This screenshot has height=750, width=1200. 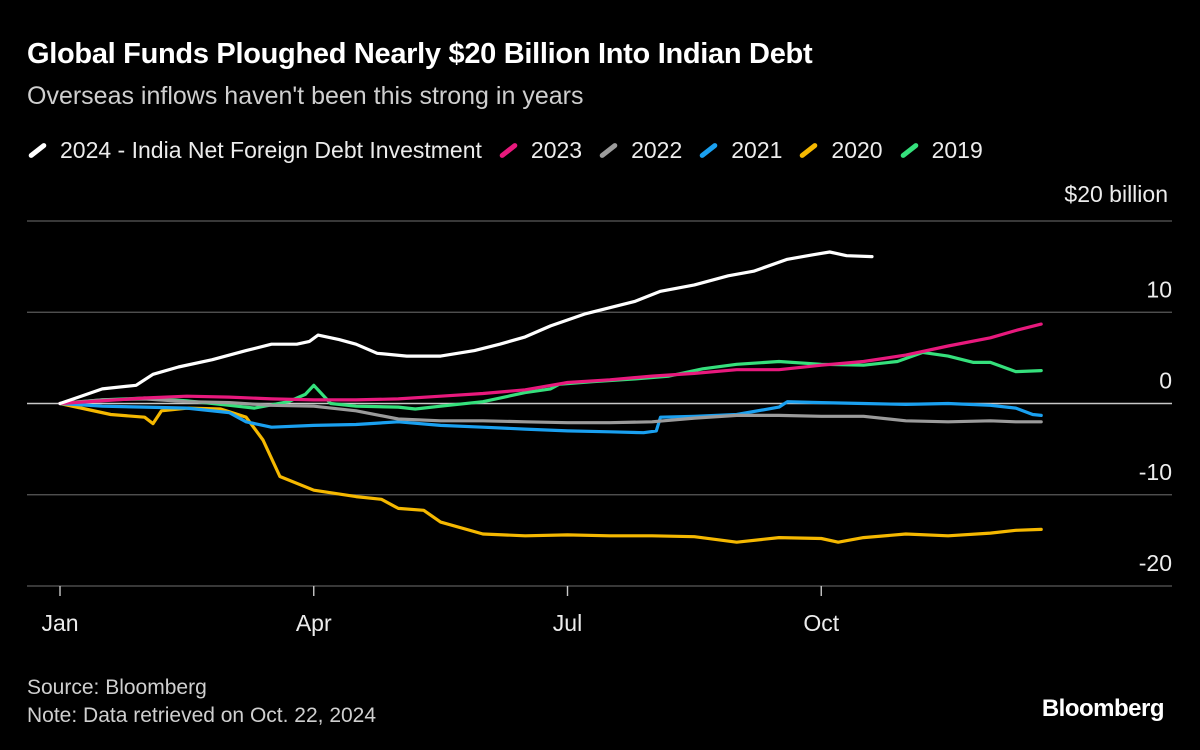 I want to click on legend-item-1: 2023, so click(x=540, y=150).